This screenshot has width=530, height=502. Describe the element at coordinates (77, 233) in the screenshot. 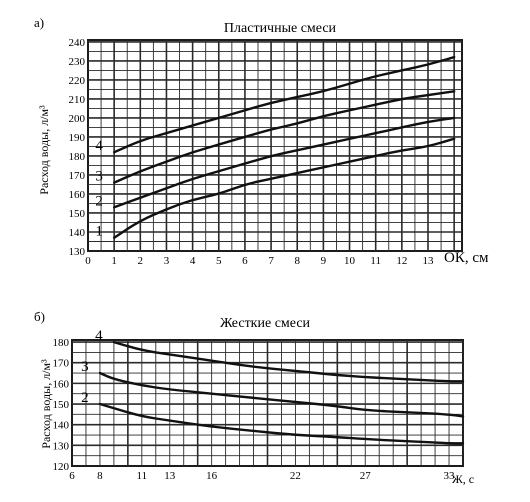

I see `panel-a-ytick-label: 140` at that location.